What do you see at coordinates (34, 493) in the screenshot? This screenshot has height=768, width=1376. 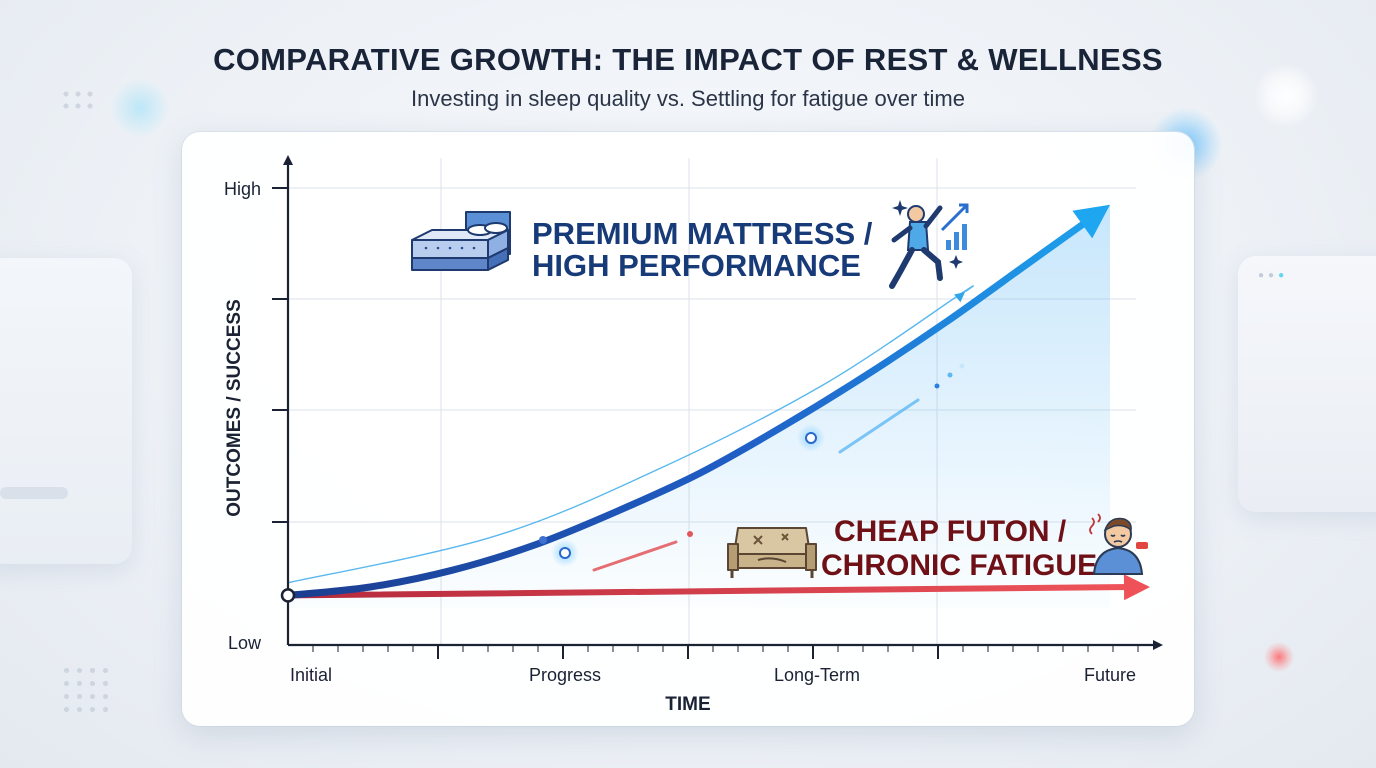 I see `background-bar-left` at bounding box center [34, 493].